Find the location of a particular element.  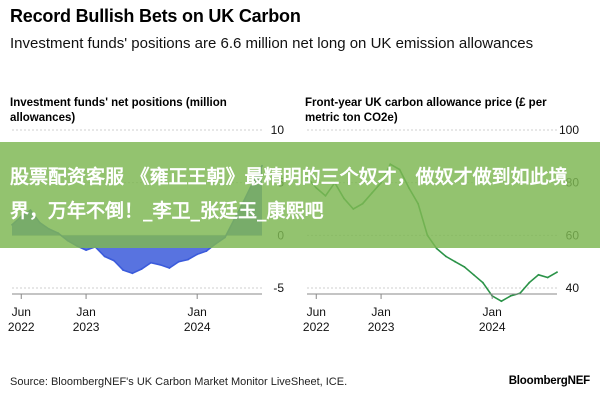

right-x-tick-label-year: 2023 is located at coordinates (381, 327).